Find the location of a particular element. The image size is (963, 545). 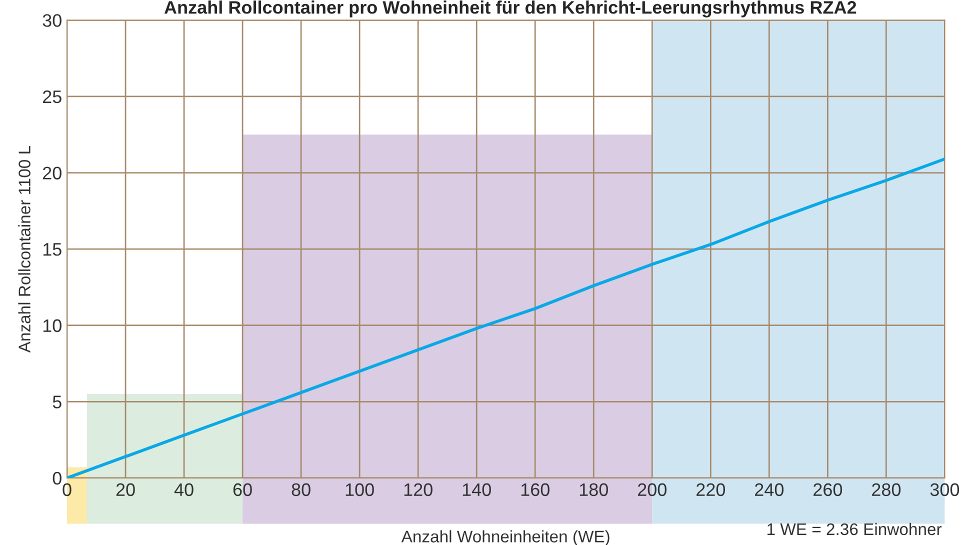

x-tick-label: 160 is located at coordinates (535, 489).